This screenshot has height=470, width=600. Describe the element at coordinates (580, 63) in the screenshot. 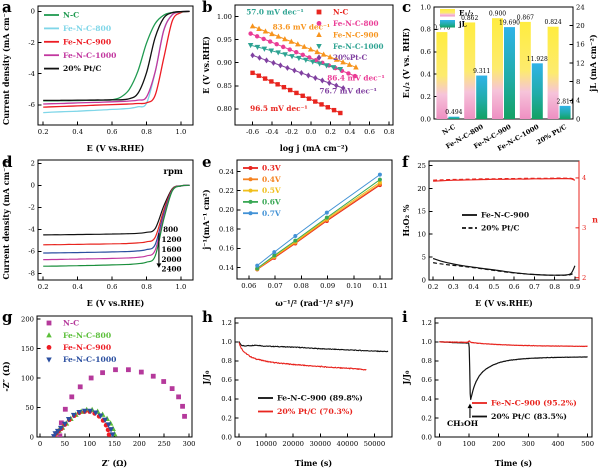

I see `svg-text: 12` at that location.